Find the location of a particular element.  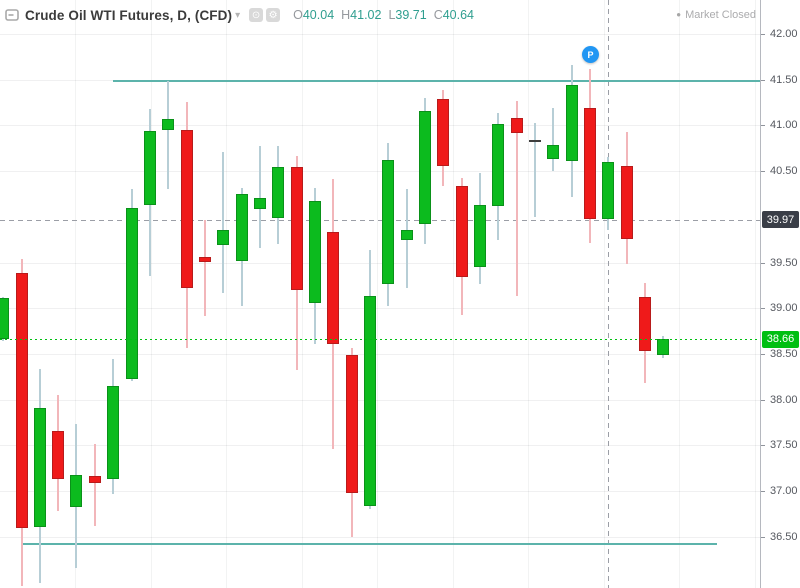

axis-tick-label: 39.50 is located at coordinates (784, 262).